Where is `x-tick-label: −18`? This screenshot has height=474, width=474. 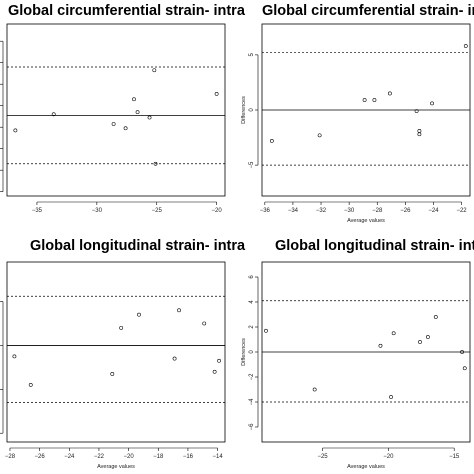 x-tick-label: −18 is located at coordinates (158, 457).